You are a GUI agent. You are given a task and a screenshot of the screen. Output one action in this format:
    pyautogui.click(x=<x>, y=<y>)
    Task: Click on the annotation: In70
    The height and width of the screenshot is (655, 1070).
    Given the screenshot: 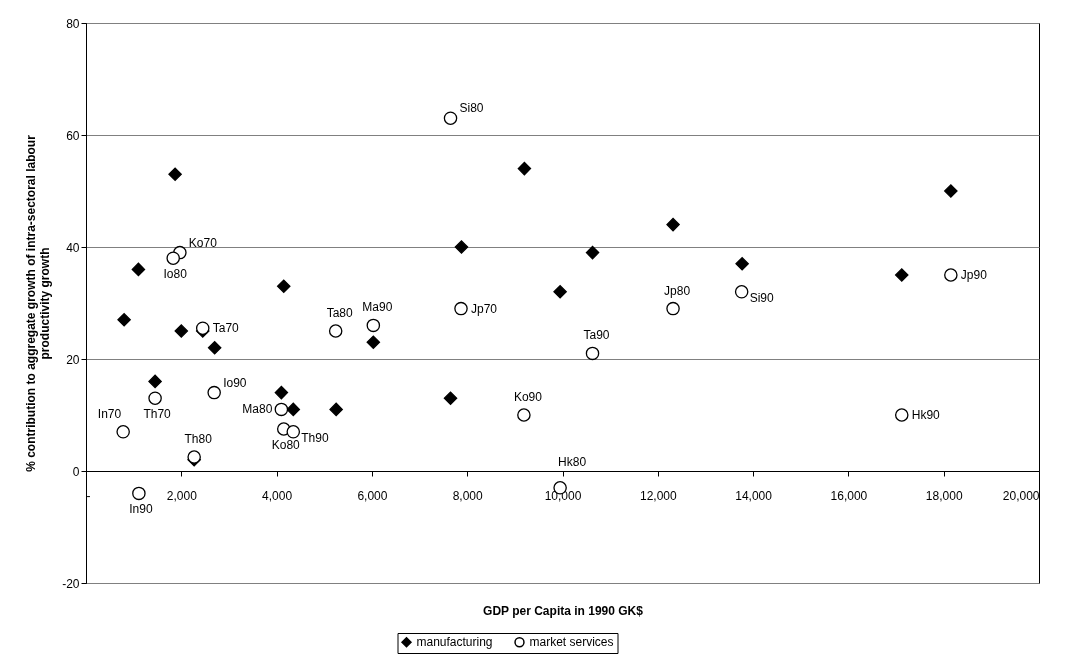 What is the action you would take?
    pyautogui.click(x=109, y=413)
    